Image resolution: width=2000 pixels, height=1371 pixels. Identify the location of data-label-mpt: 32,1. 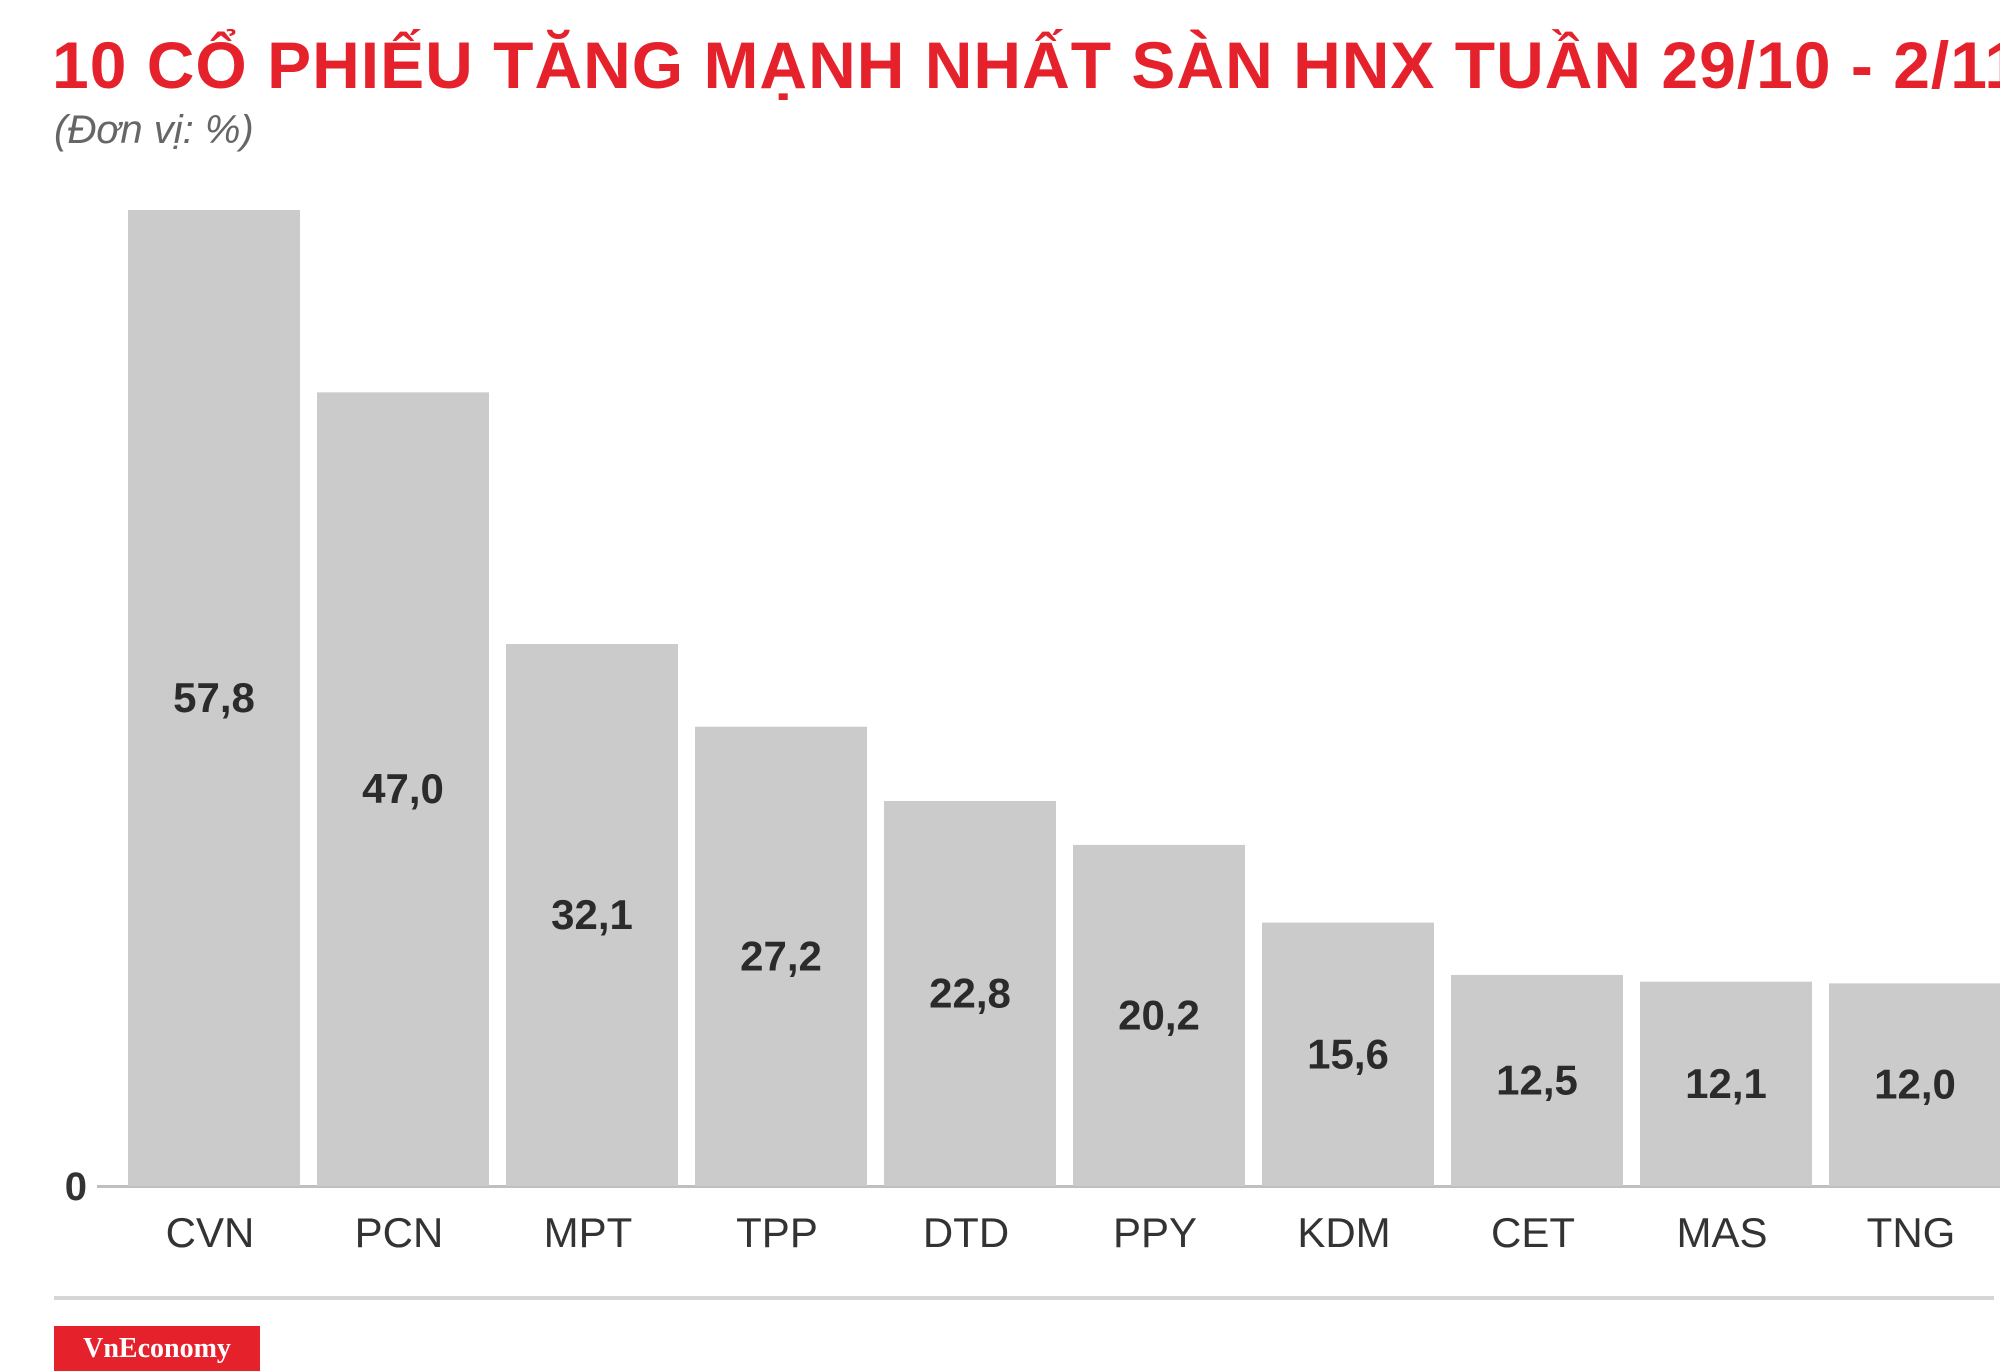
(592, 914).